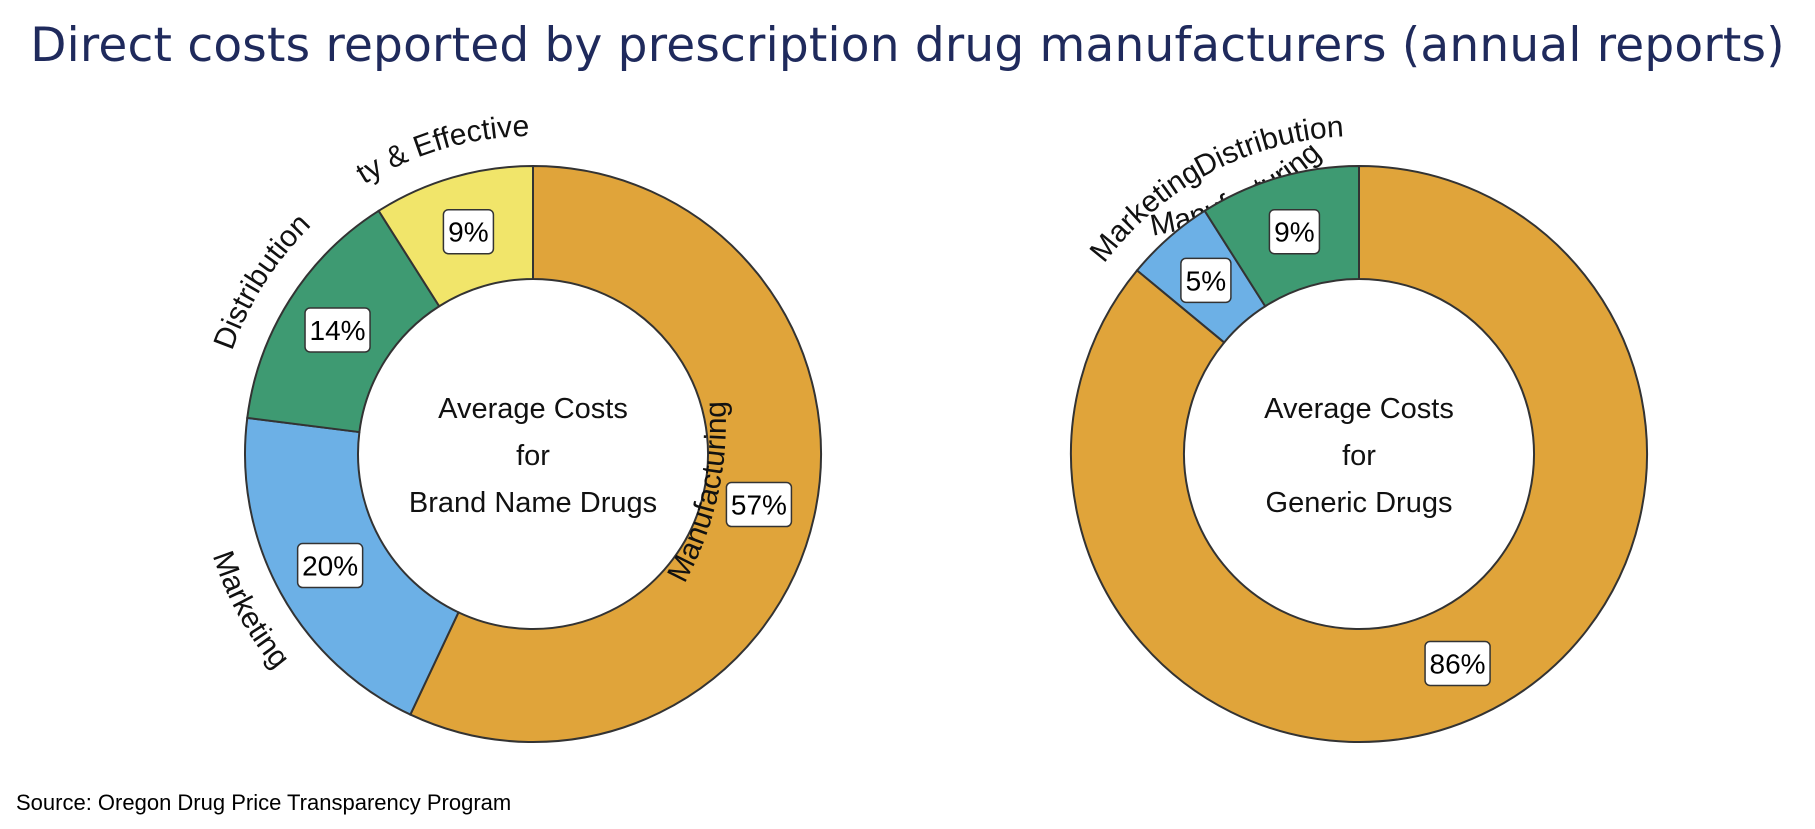 This screenshot has width=1815, height=829. I want to click on value-label-safety-and-effectiveness: 9%, so click(468, 231).